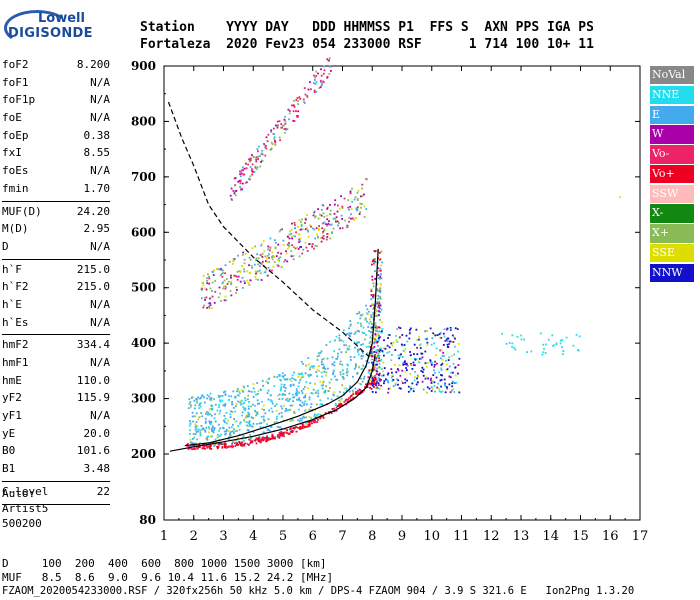  I want to click on x-tick-label: 3, so click(223, 536).